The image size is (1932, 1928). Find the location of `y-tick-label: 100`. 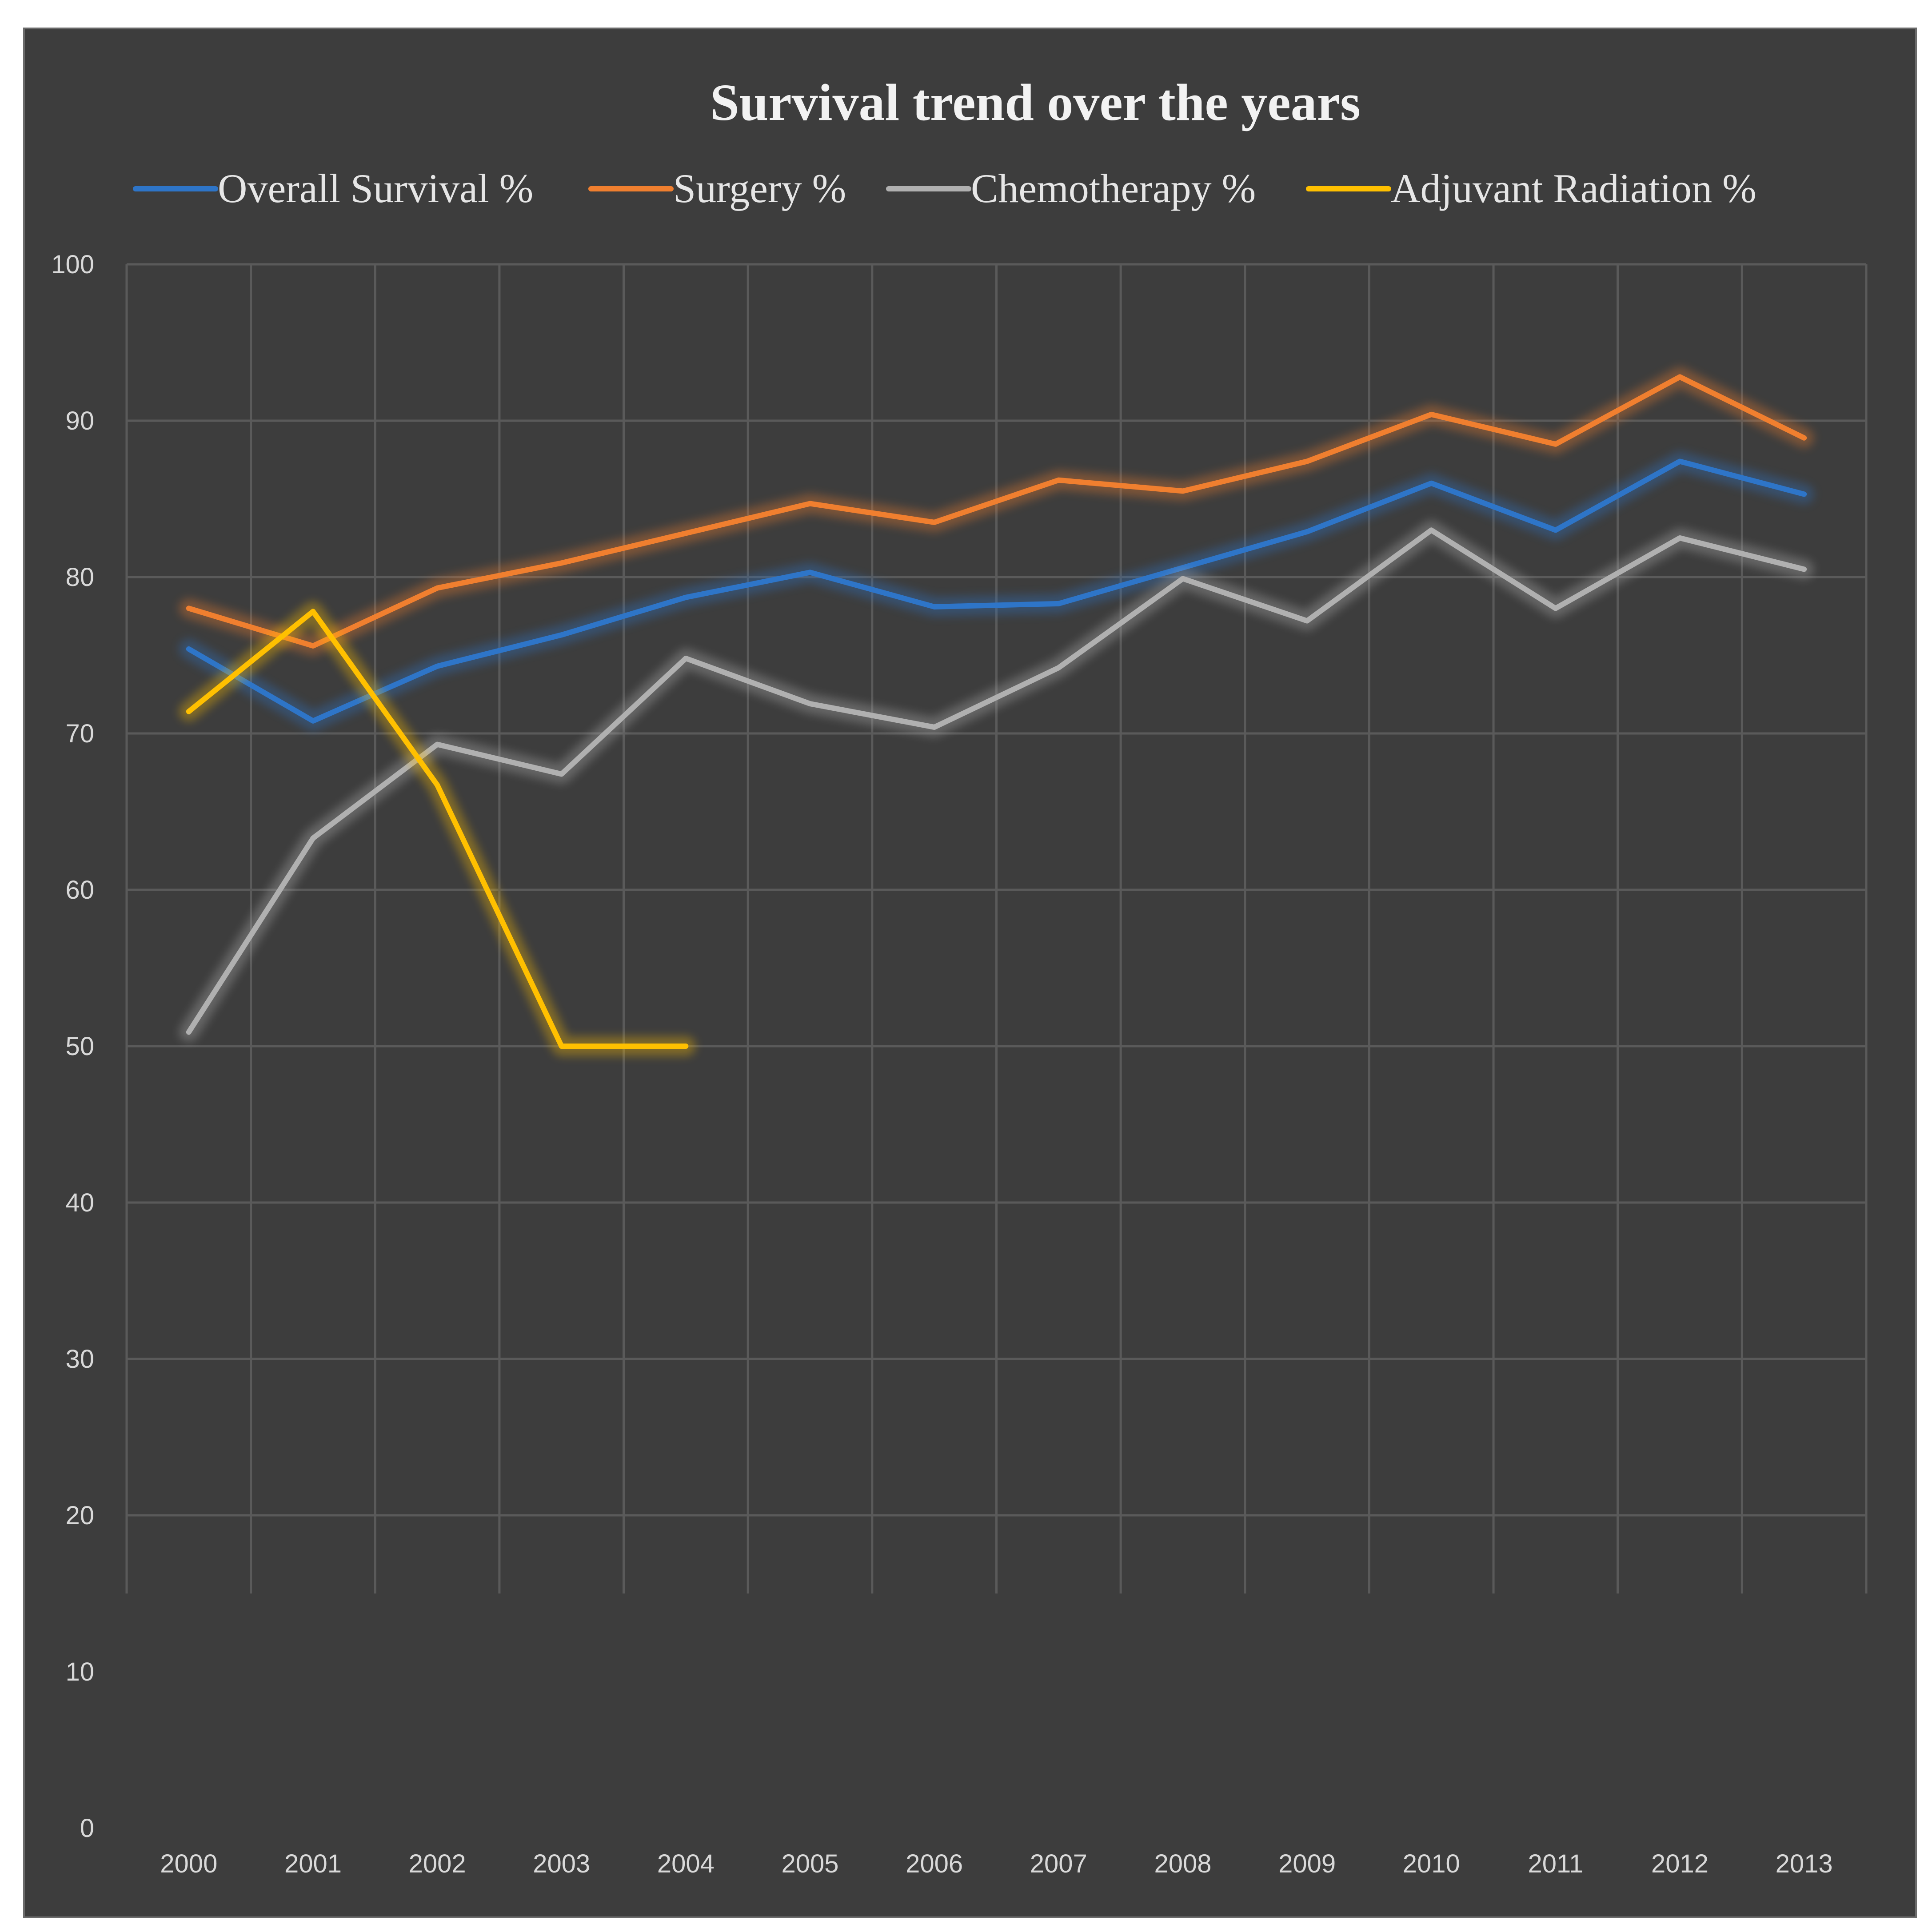

y-tick-label: 100 is located at coordinates (72, 264).